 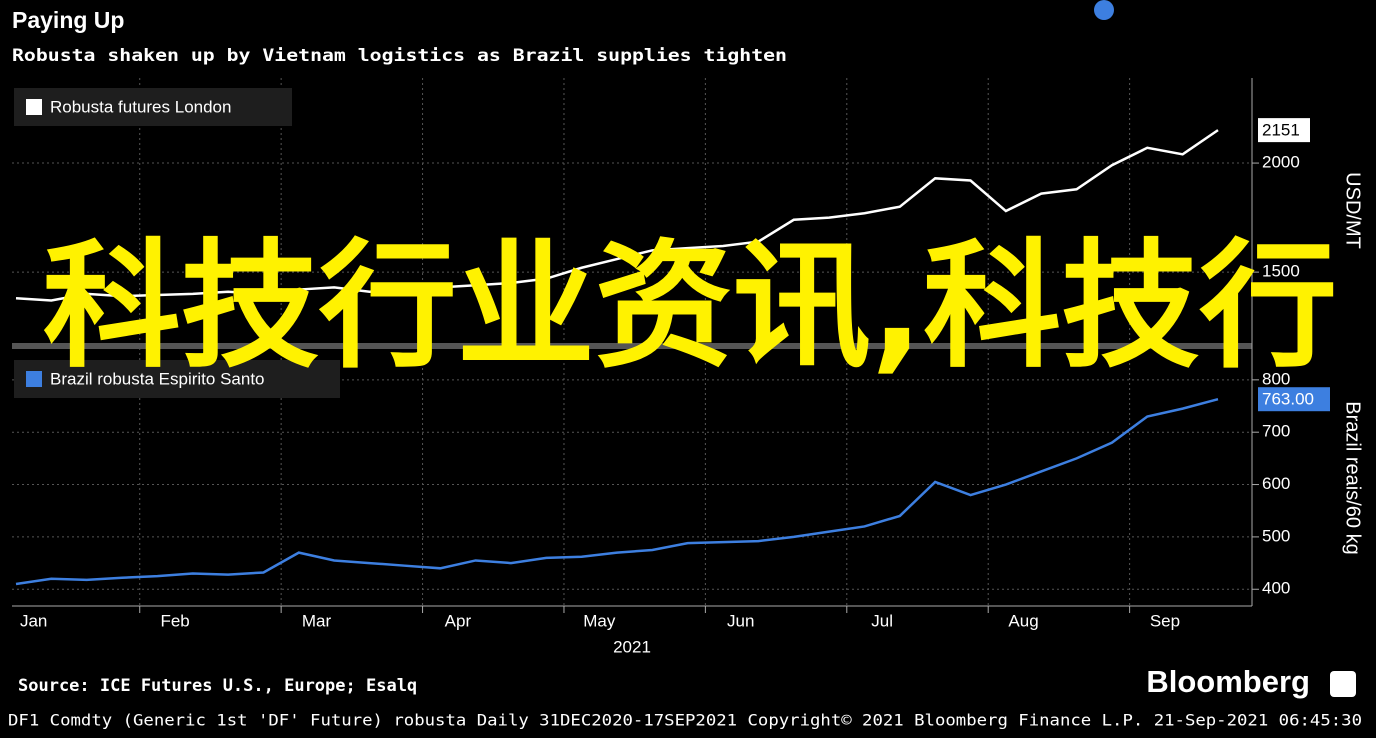 I want to click on marker-dot, so click(x=1104, y=10).